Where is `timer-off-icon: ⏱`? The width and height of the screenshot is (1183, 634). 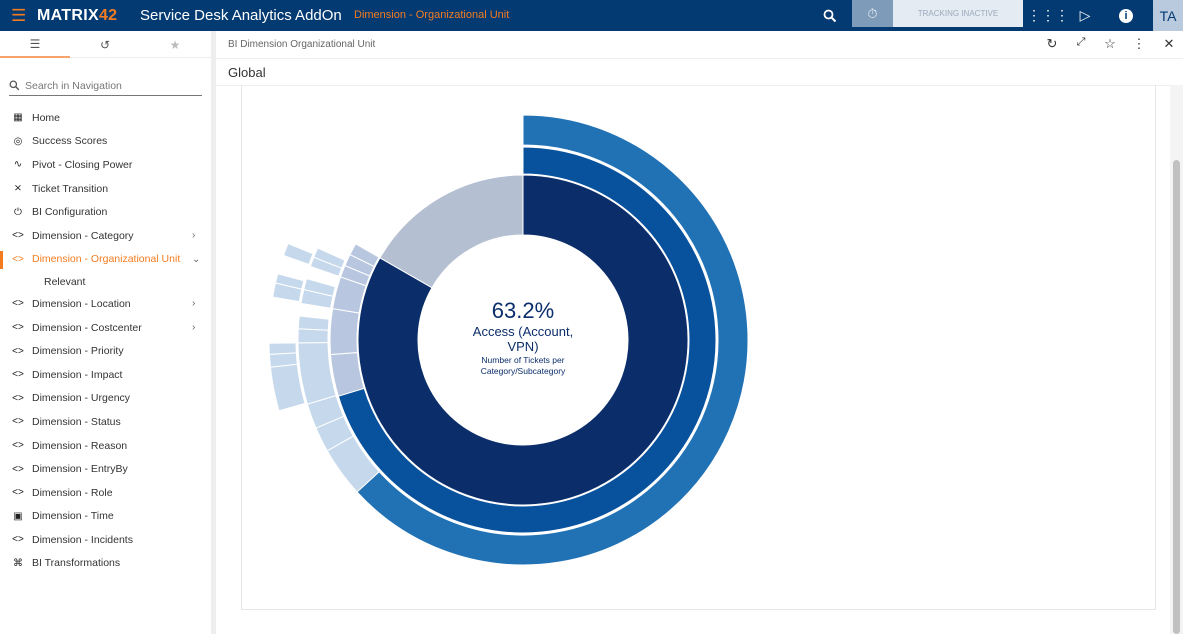
timer-off-icon: ⏱ is located at coordinates (872, 13).